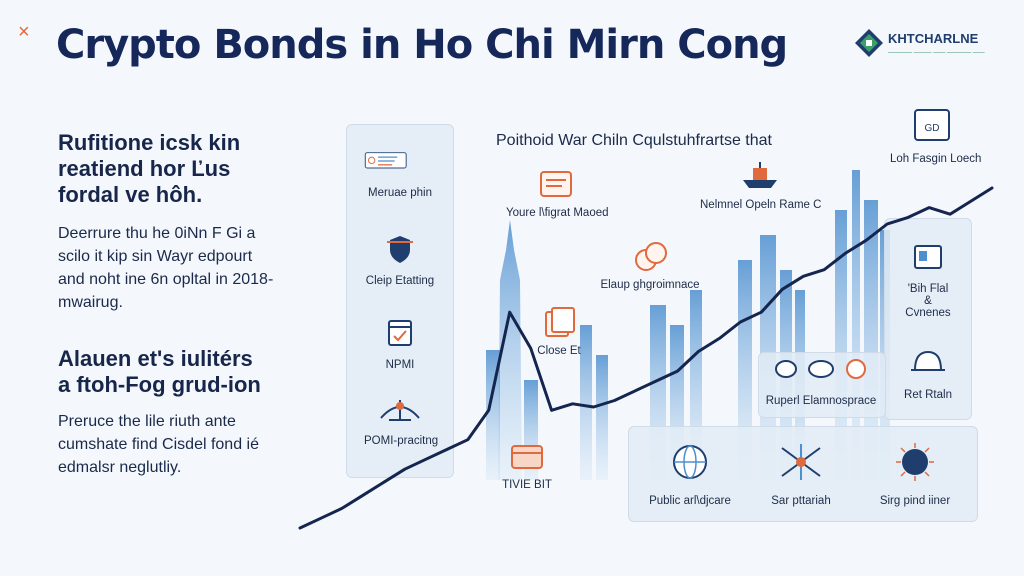 The image size is (1024, 576). I want to click on card-icon, so click(556, 184).